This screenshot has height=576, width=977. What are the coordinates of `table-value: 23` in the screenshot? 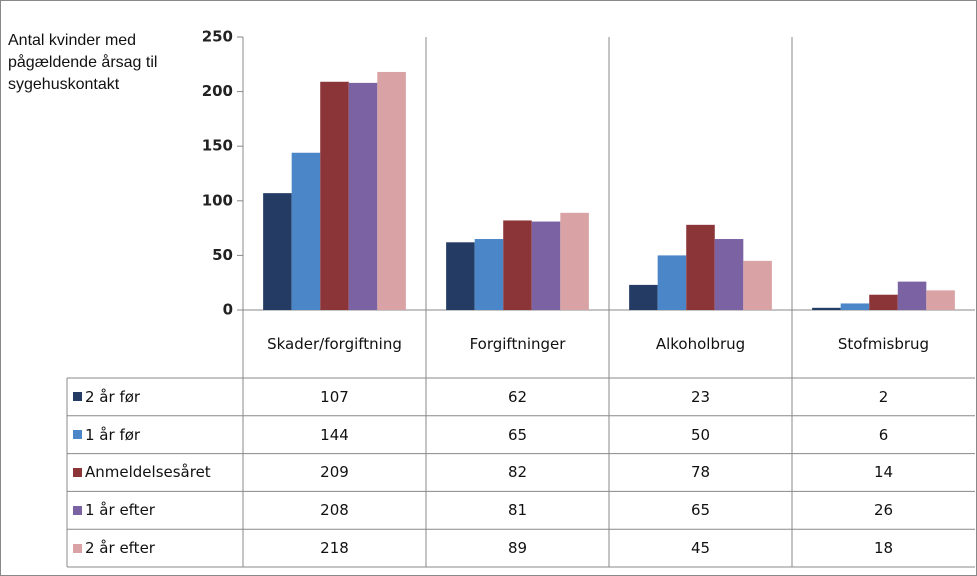 It's located at (700, 396).